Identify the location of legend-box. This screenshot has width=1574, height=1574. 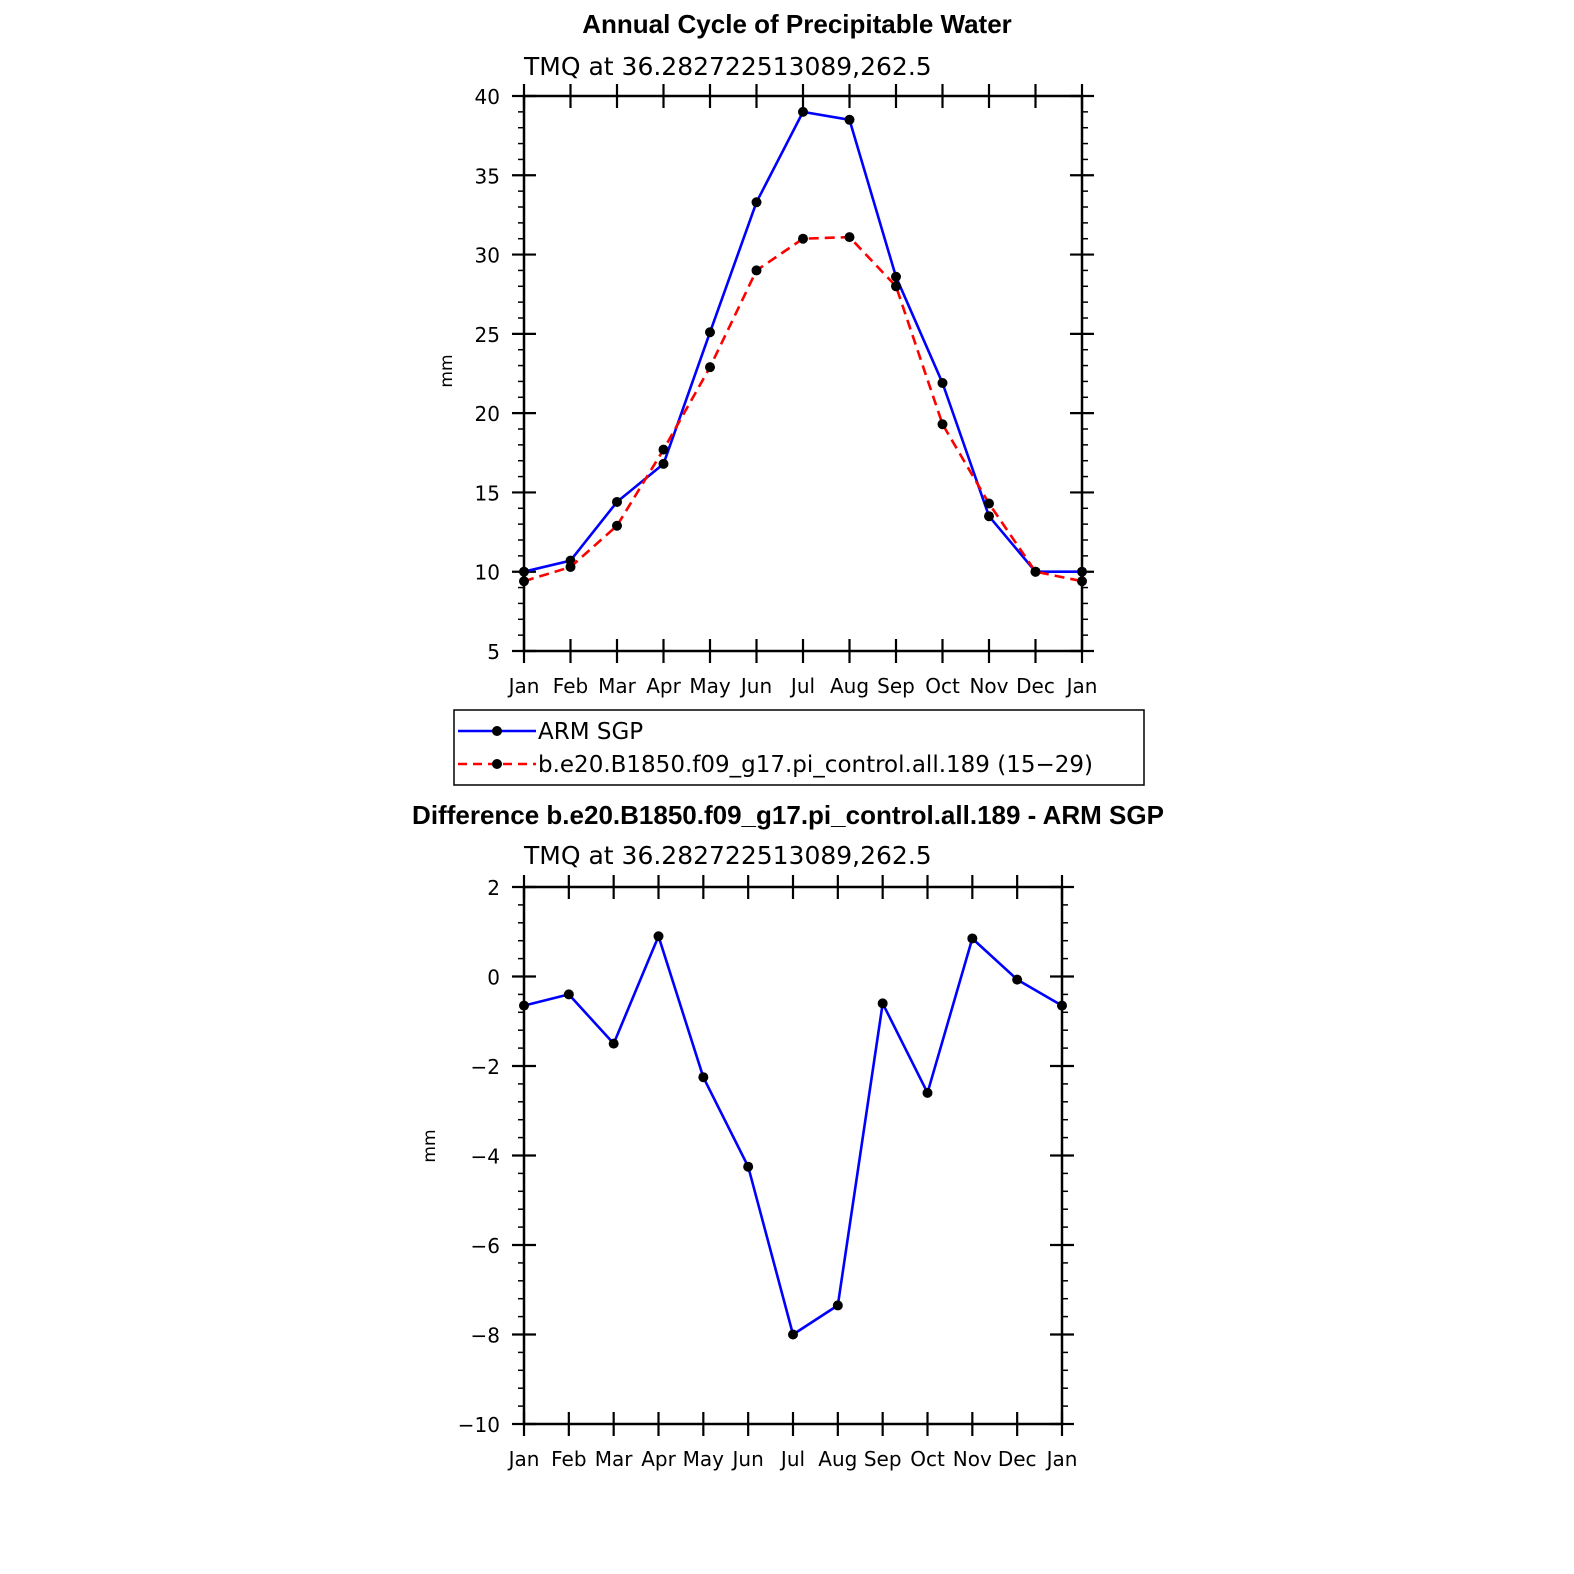
(799, 747).